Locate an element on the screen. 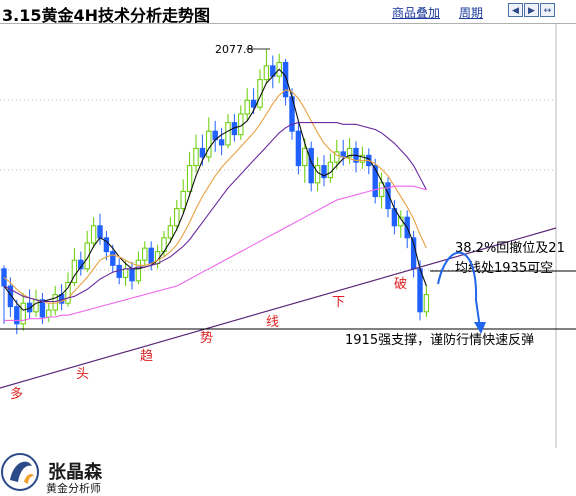 The height and width of the screenshot is (496, 576). forecast-arrowhead is located at coordinates (480, 328).